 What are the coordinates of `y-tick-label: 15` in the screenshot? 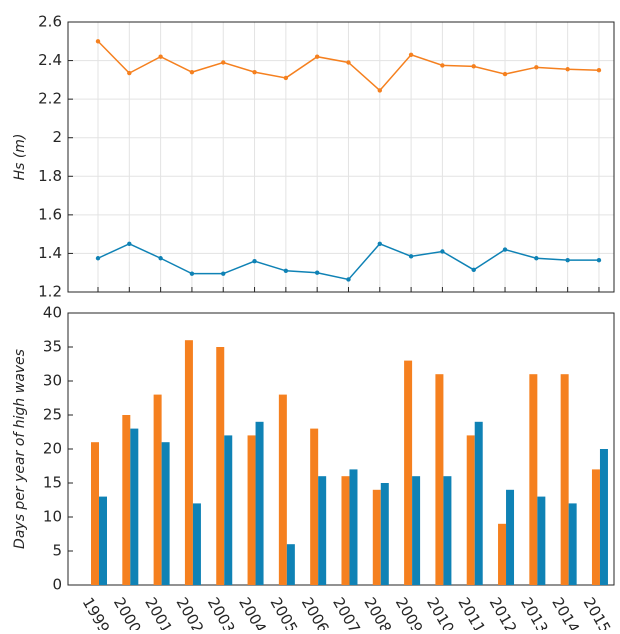 It's located at (52, 483).